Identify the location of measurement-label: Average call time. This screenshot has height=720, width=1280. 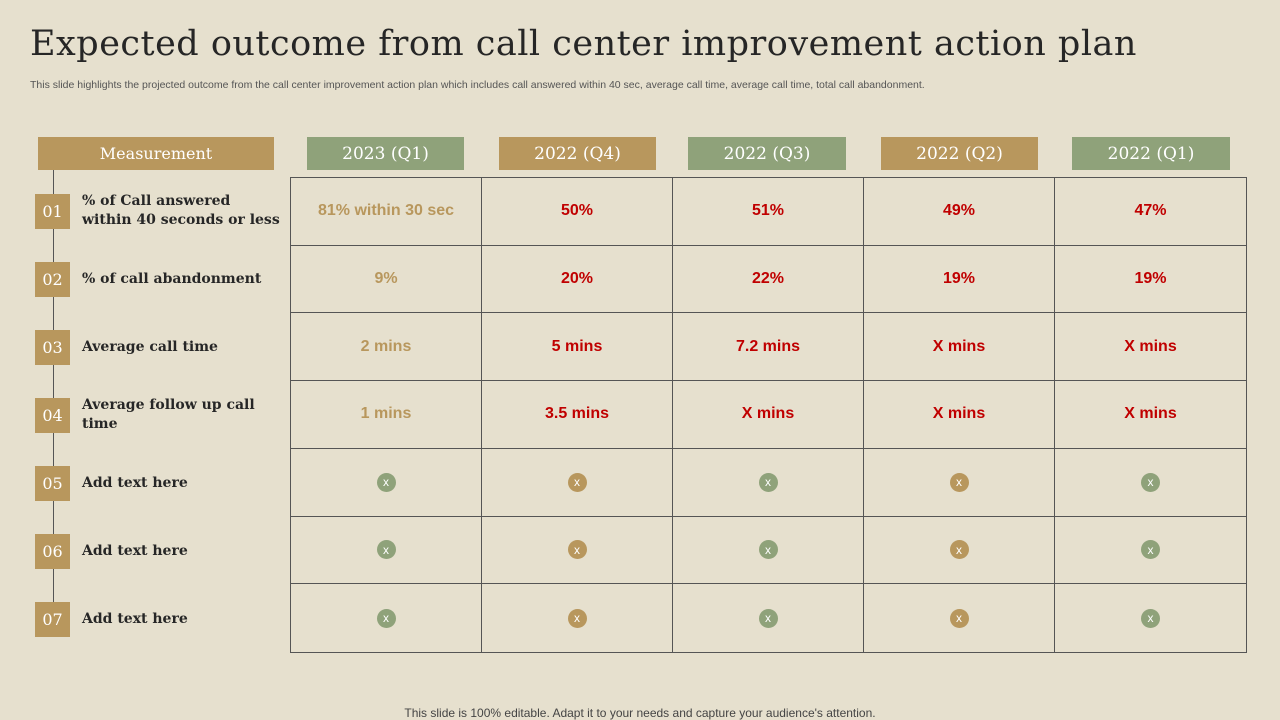
(150, 346).